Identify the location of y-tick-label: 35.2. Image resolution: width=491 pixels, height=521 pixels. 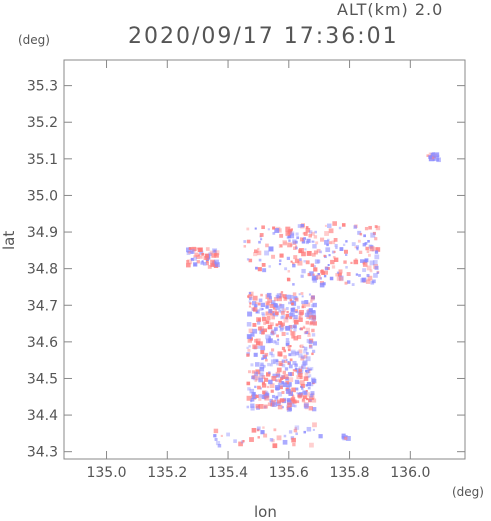
(42, 123).